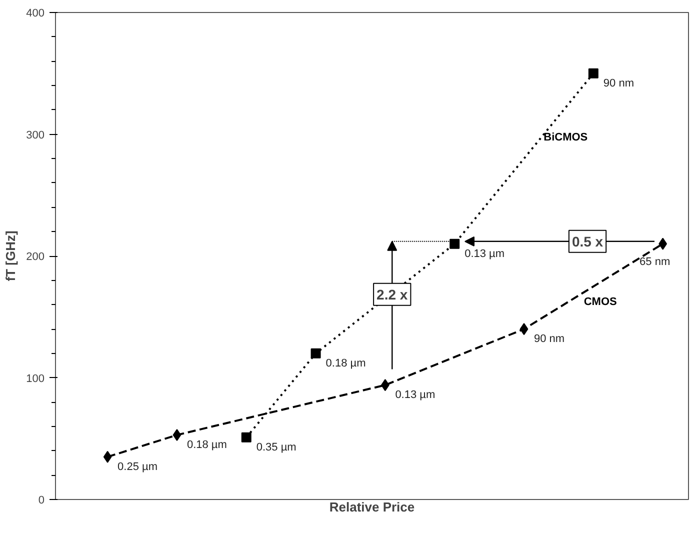  What do you see at coordinates (600, 302) in the screenshot?
I see `series-label: CMOS` at bounding box center [600, 302].